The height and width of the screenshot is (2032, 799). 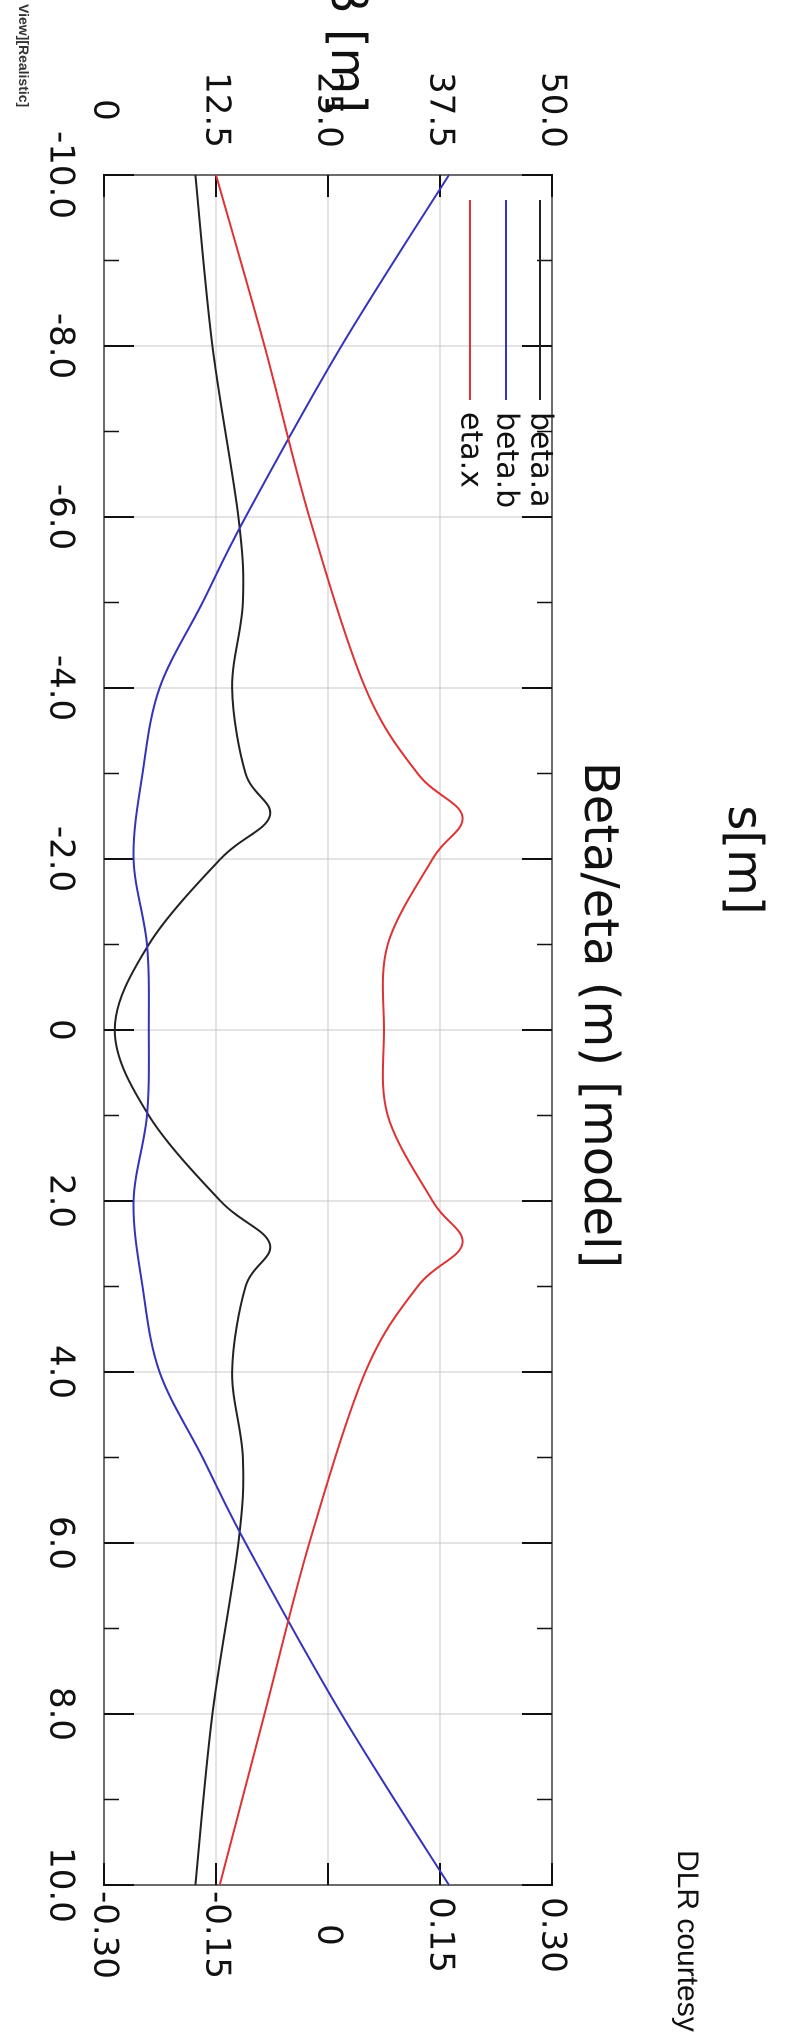 I want to click on x-tick-label: -4.0, so click(x=62, y=688).